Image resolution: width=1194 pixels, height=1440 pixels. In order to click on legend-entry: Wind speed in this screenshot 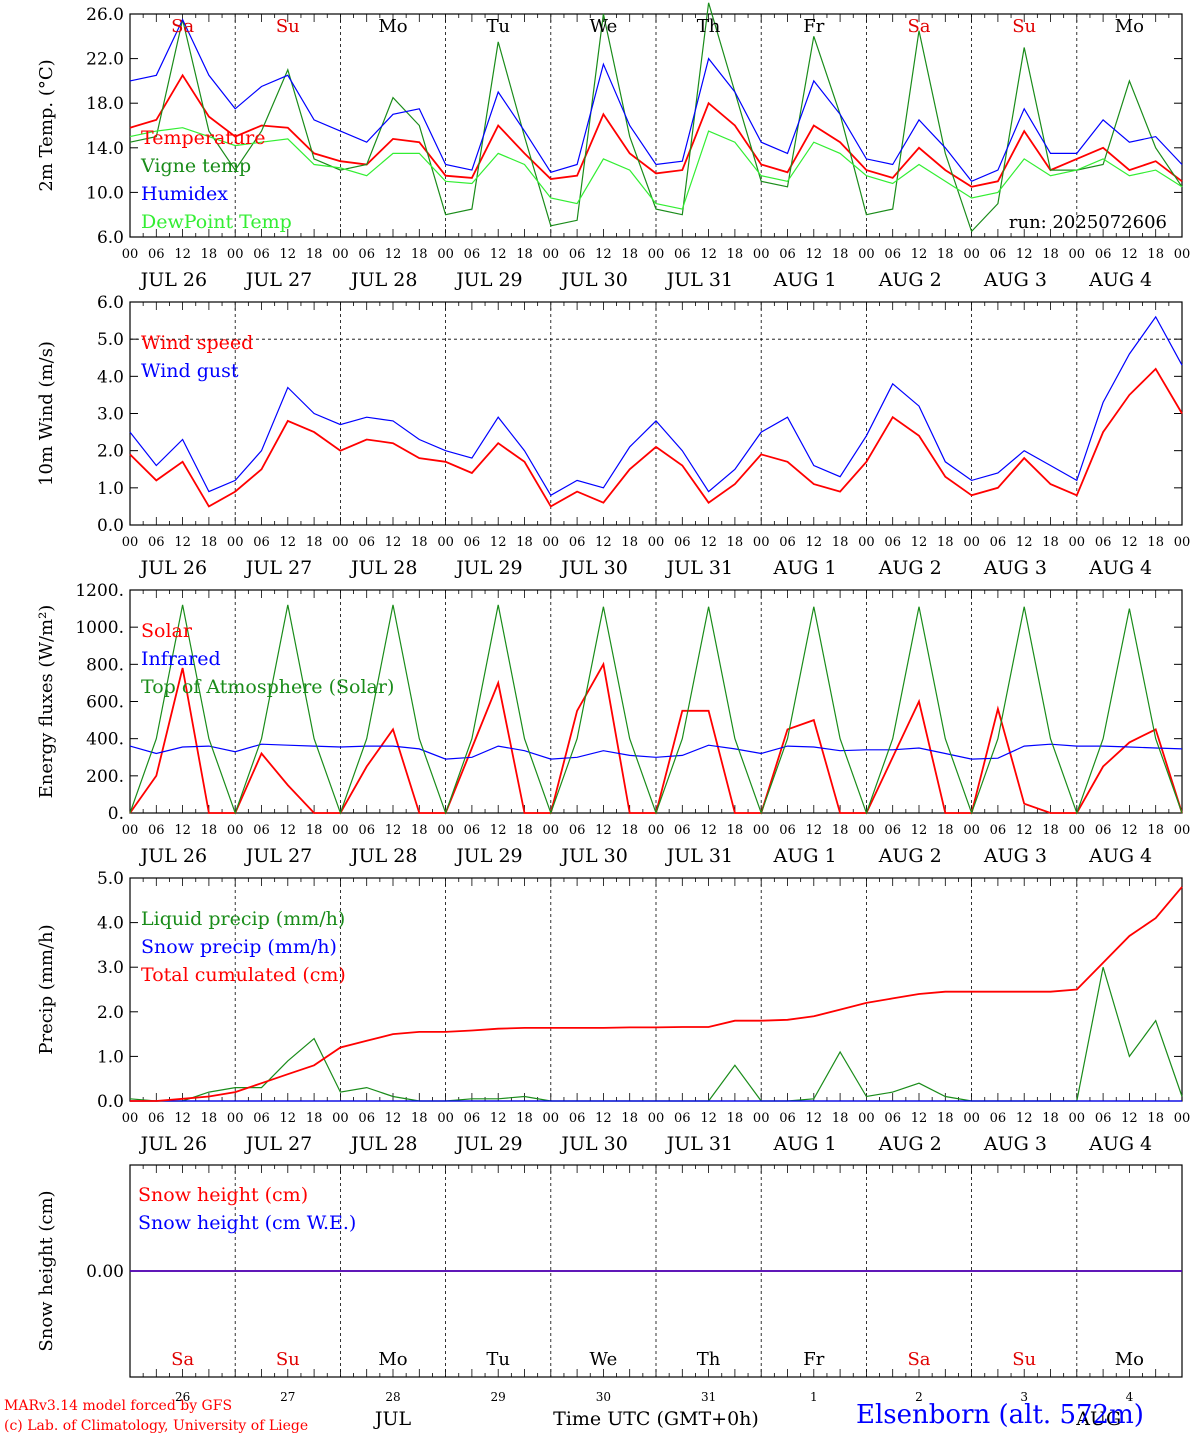, I will do `click(197, 343)`.